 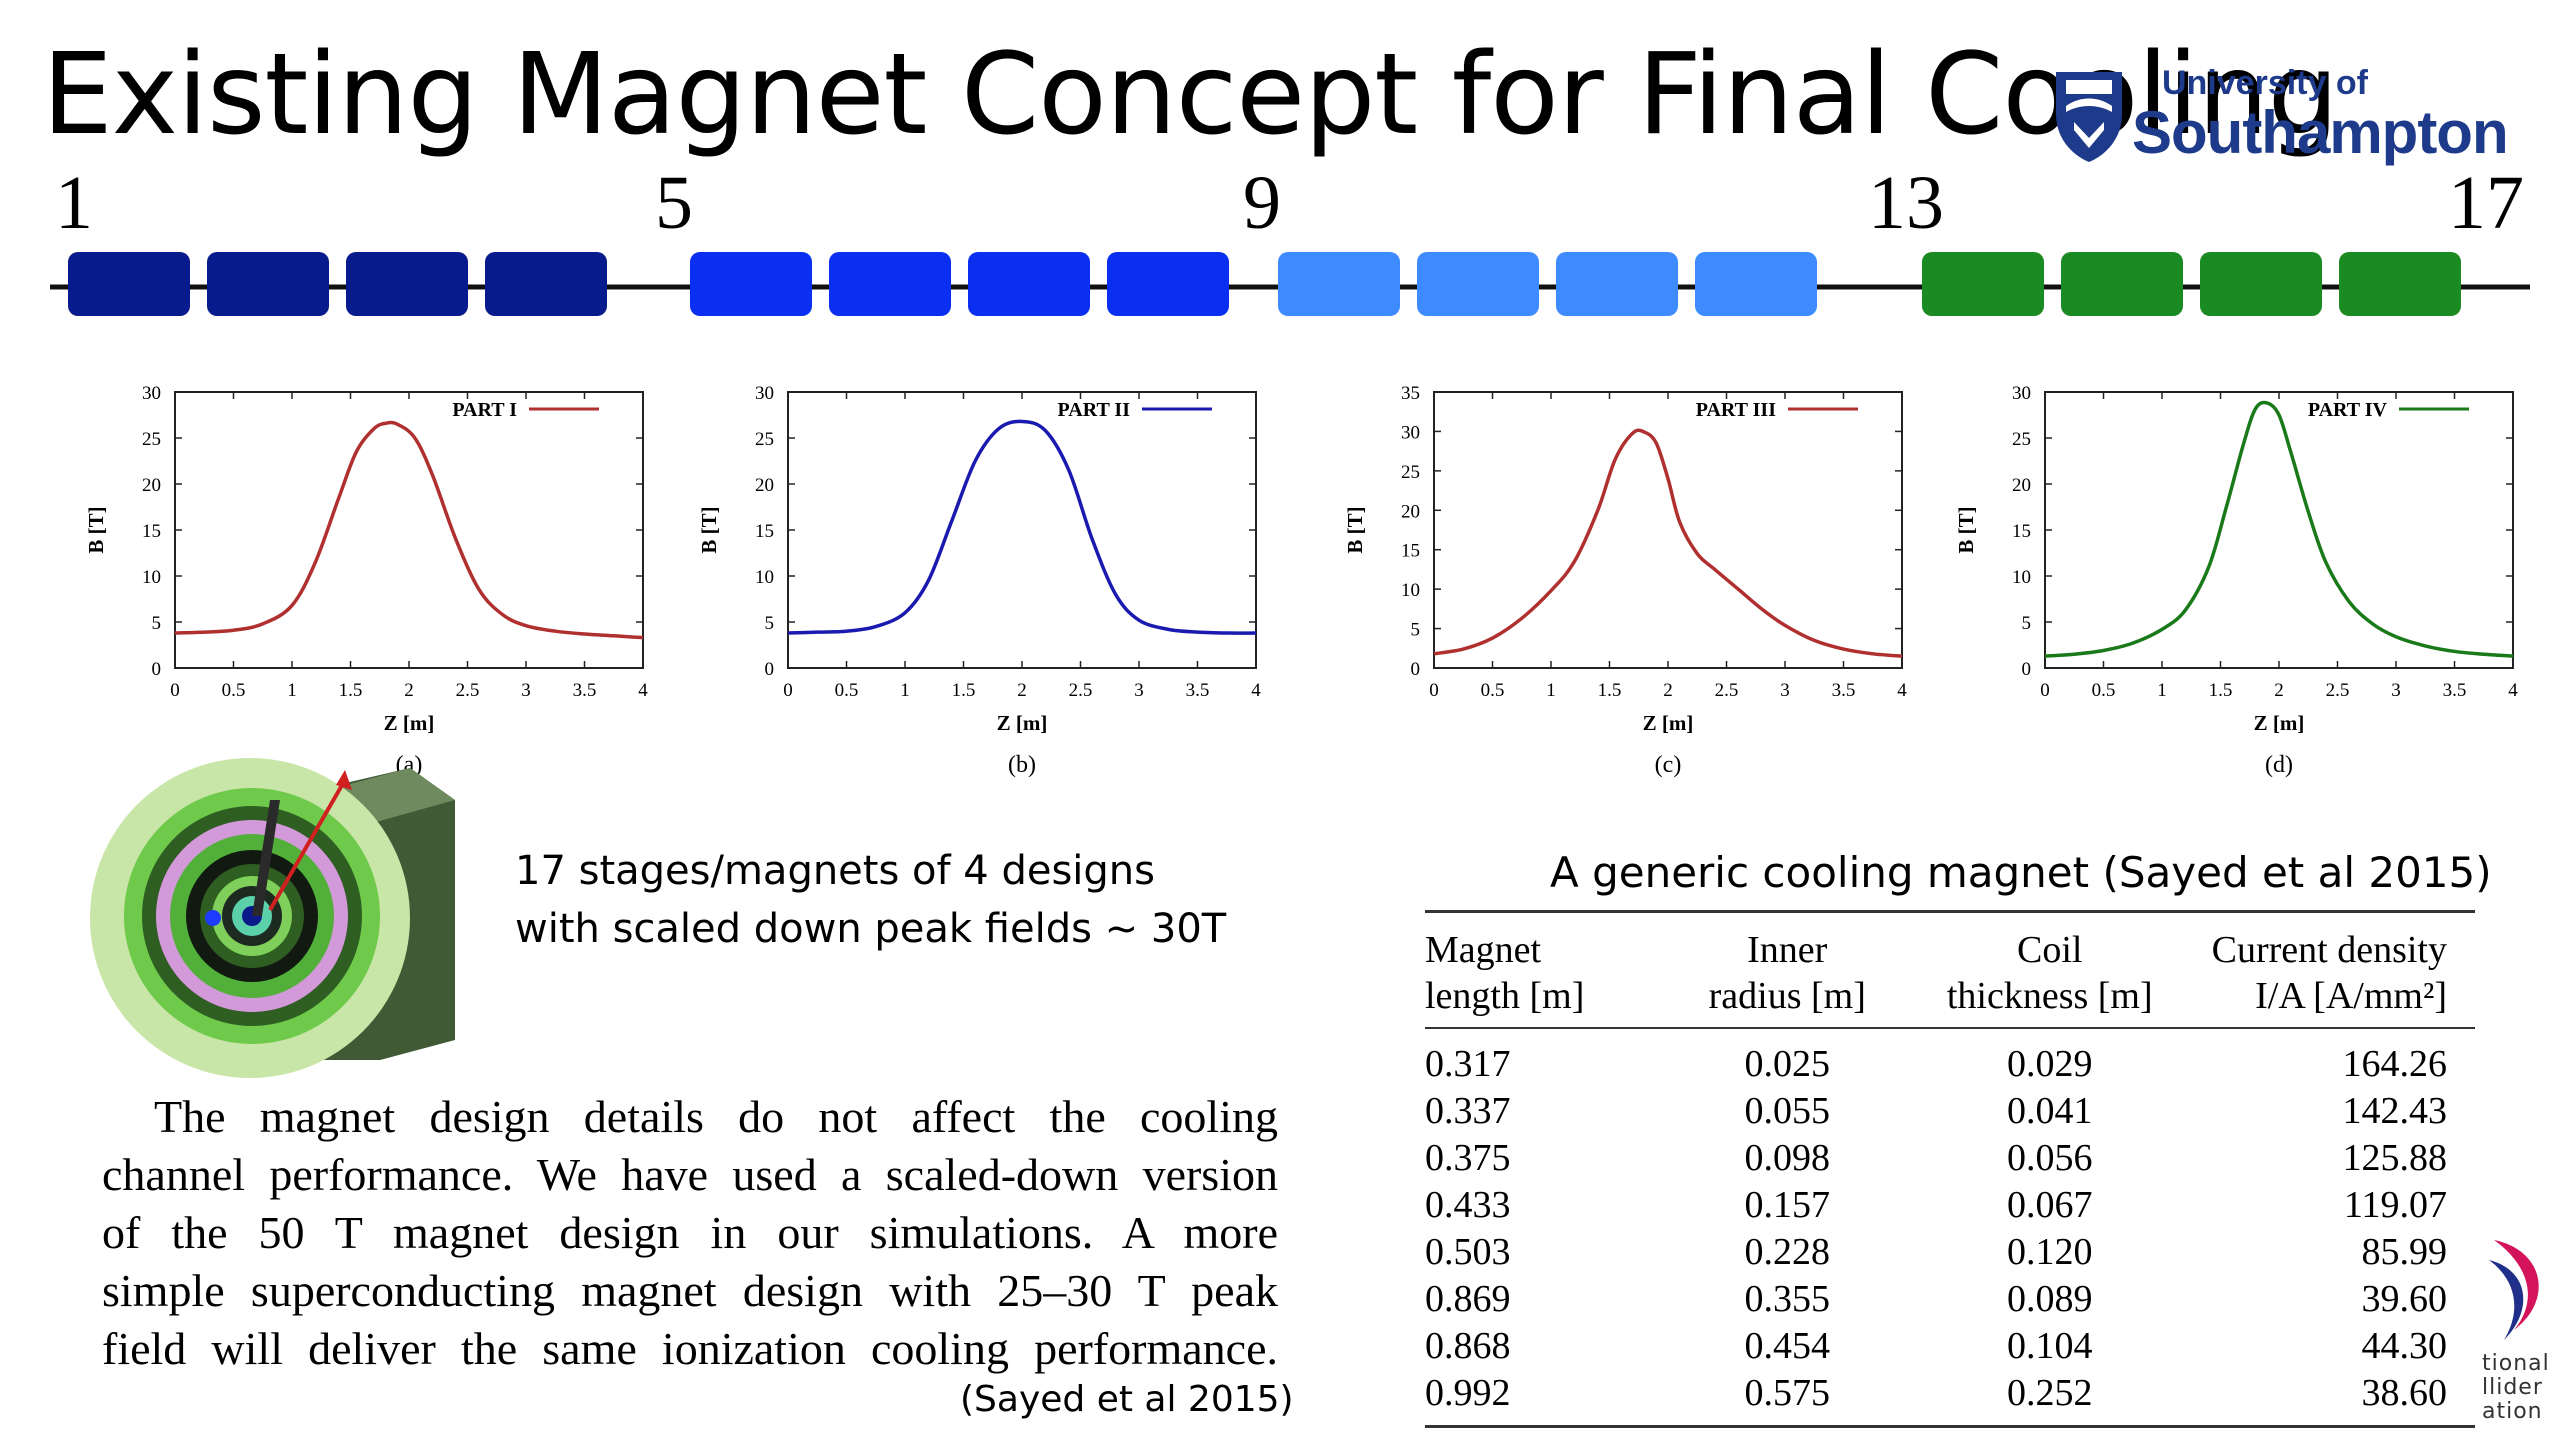 I want to click on table-cell: 0.575, so click(x=1787, y=1399).